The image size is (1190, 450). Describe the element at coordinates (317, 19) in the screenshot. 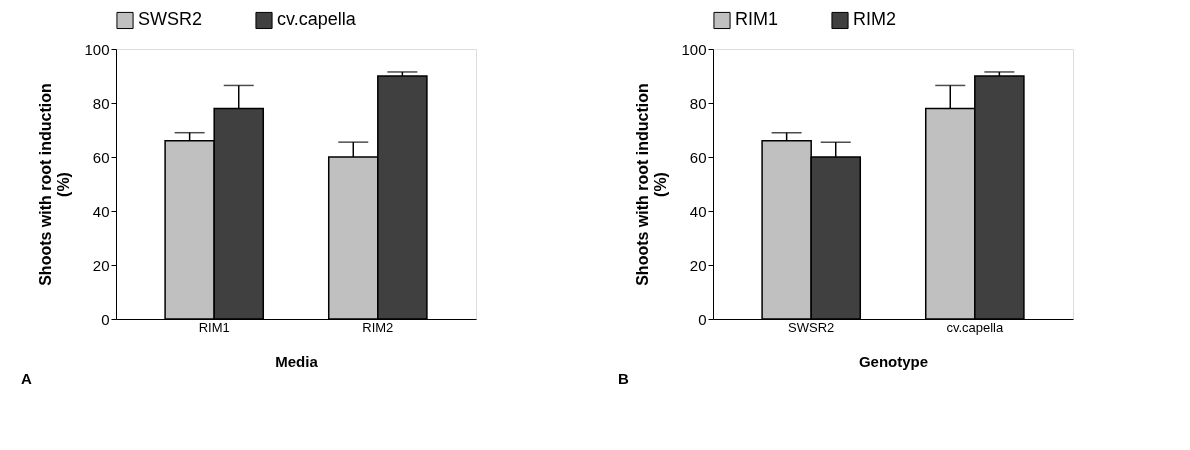

I see `legend-label: cv.capella` at that location.